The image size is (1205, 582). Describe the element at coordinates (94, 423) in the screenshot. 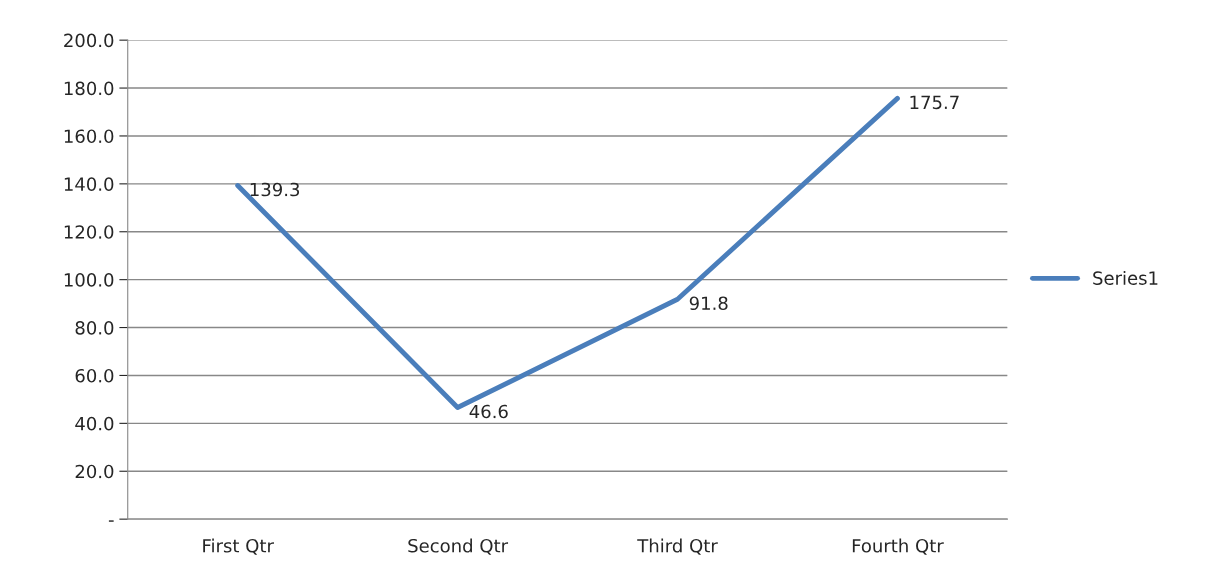

I see `y-tick-label: 40.0` at that location.